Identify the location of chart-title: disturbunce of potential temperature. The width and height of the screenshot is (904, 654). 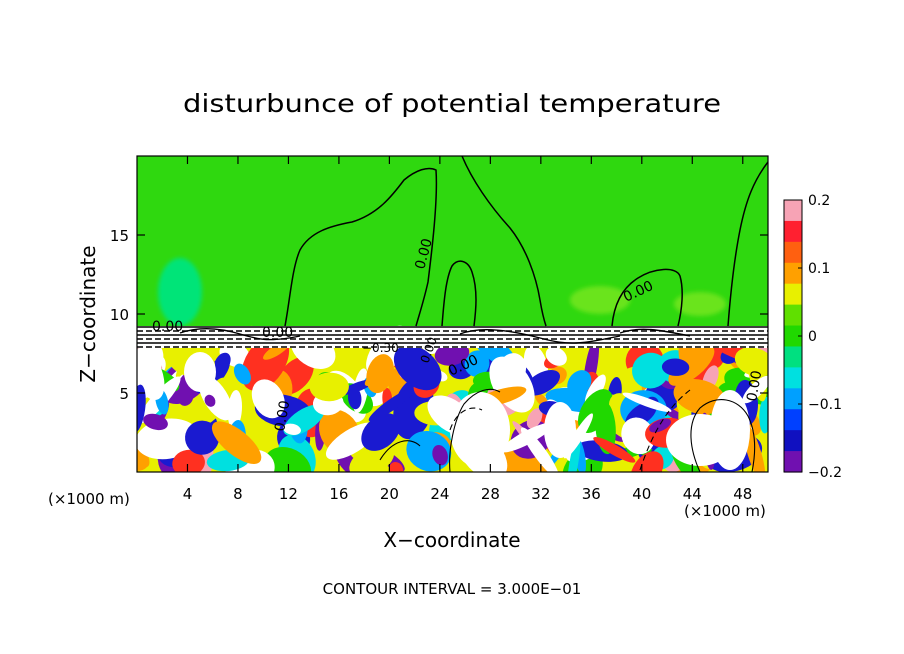
(452, 103).